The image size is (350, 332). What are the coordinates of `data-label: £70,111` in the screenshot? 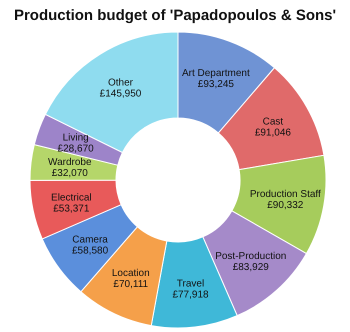 It's located at (130, 284).